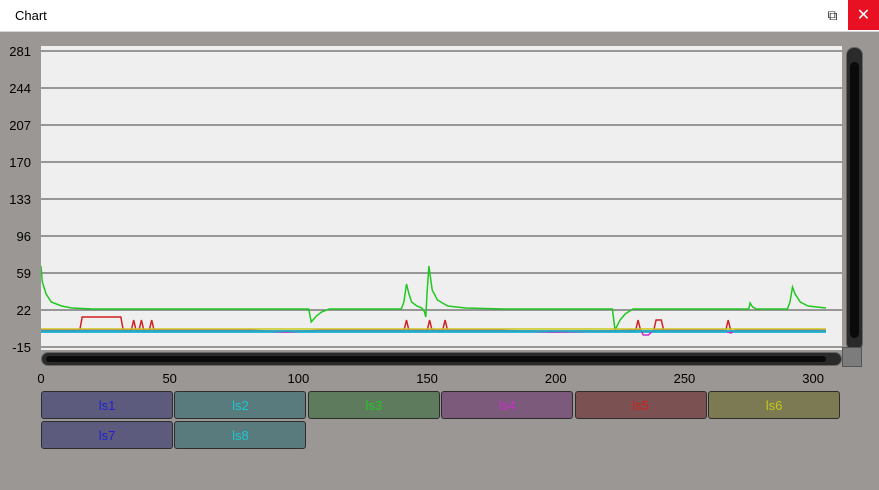  I want to click on horizontal-scrollbar, so click(441, 359).